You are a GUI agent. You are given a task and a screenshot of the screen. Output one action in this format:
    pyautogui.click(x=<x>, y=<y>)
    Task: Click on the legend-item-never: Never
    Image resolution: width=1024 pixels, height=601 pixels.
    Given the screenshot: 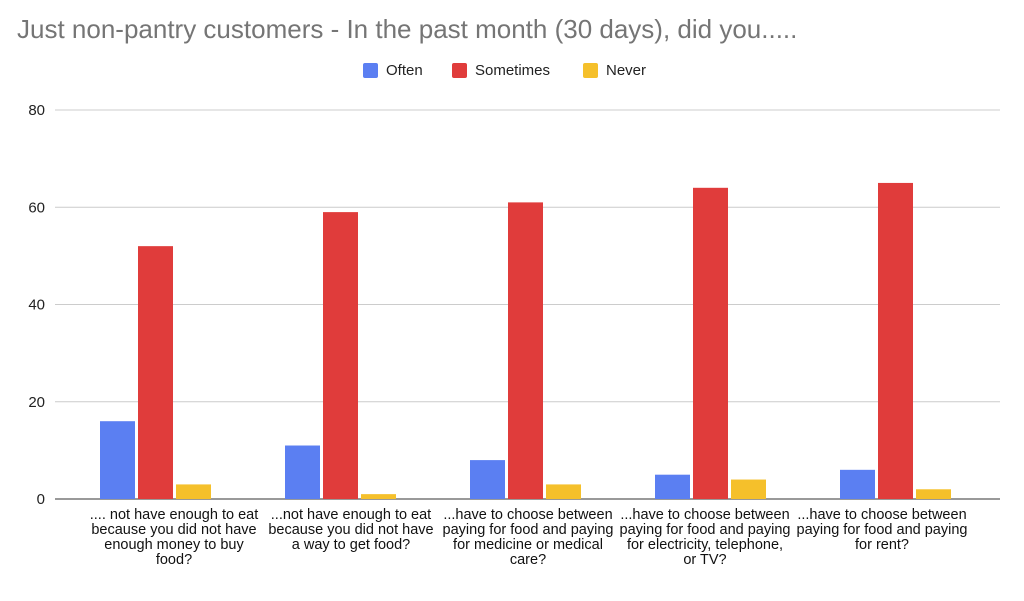 What is the action you would take?
    pyautogui.click(x=614, y=70)
    